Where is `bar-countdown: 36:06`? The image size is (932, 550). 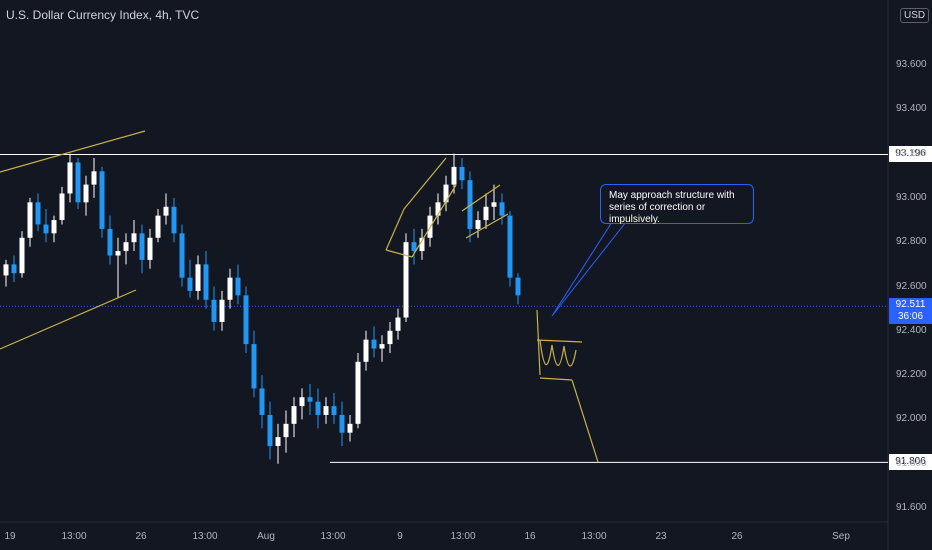
bar-countdown: 36:06 is located at coordinates (910, 317).